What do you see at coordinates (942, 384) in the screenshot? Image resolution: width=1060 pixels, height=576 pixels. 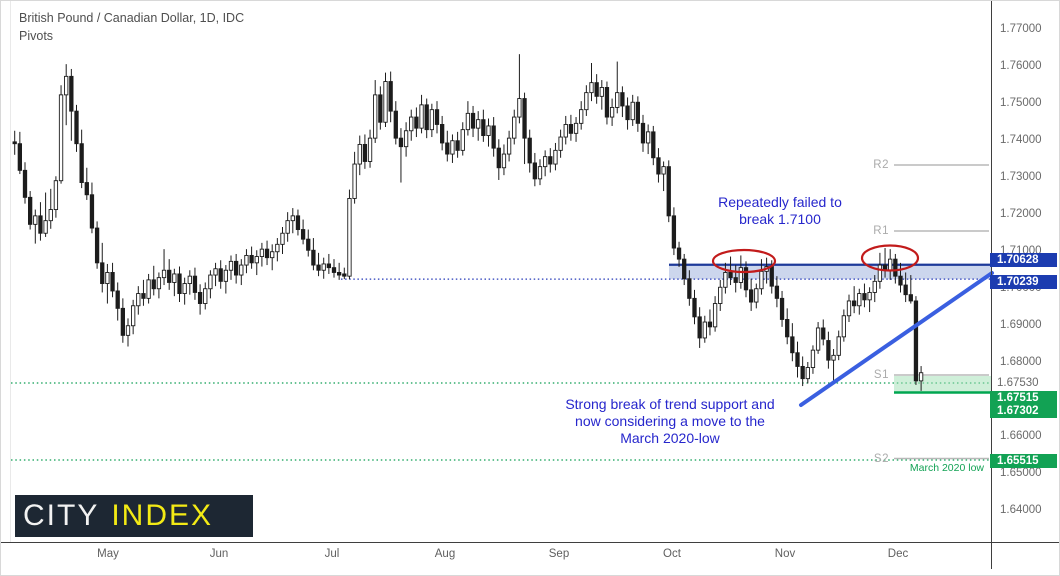 I see `support-zone` at bounding box center [942, 384].